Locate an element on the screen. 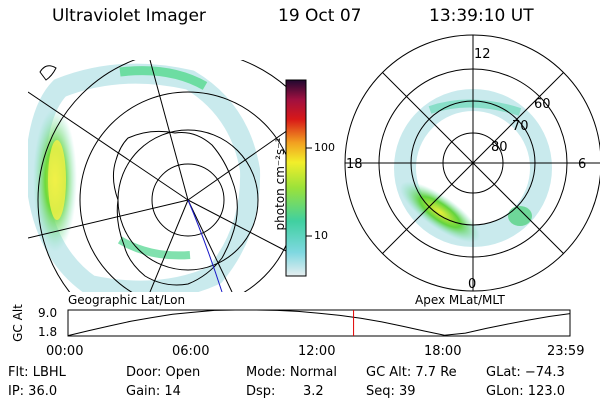 The height and width of the screenshot is (400, 600). mlt-label-0: 0 is located at coordinates (472, 284).